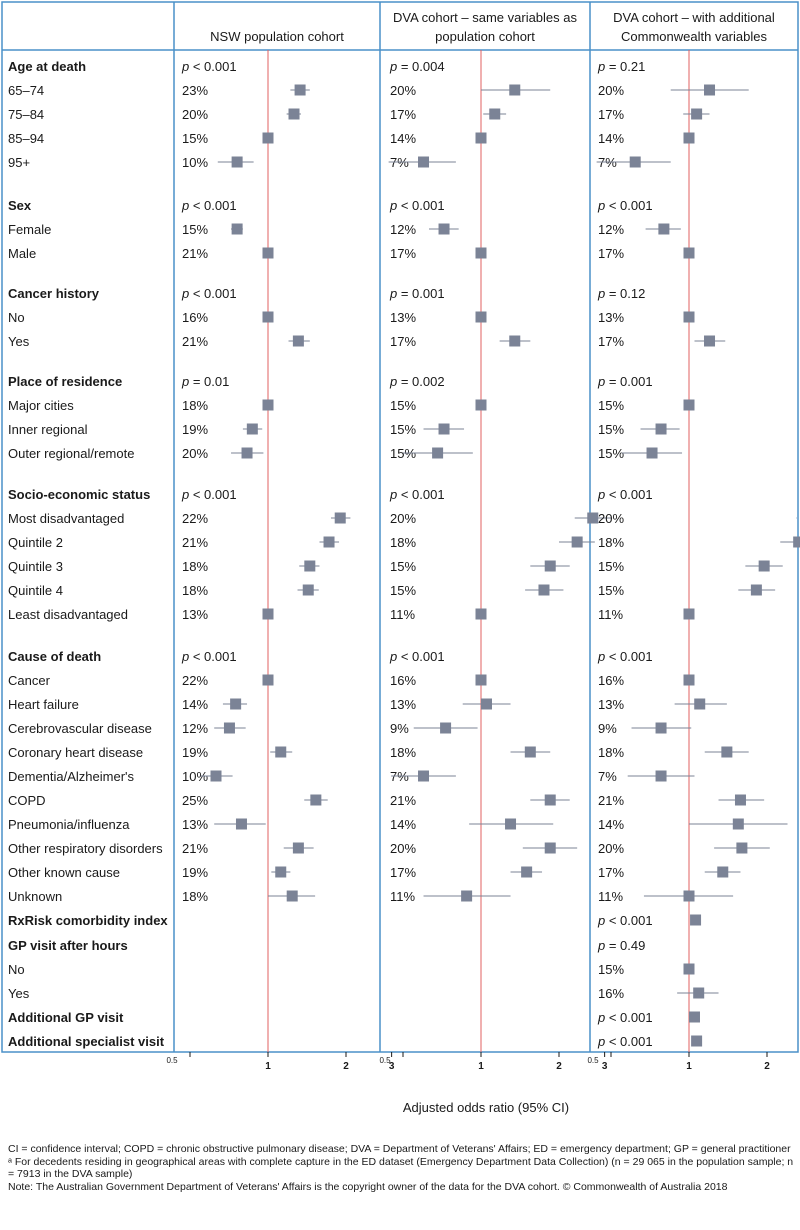 This screenshot has height=1230, width=800. I want to click on row-label: 75–84, so click(26, 114).